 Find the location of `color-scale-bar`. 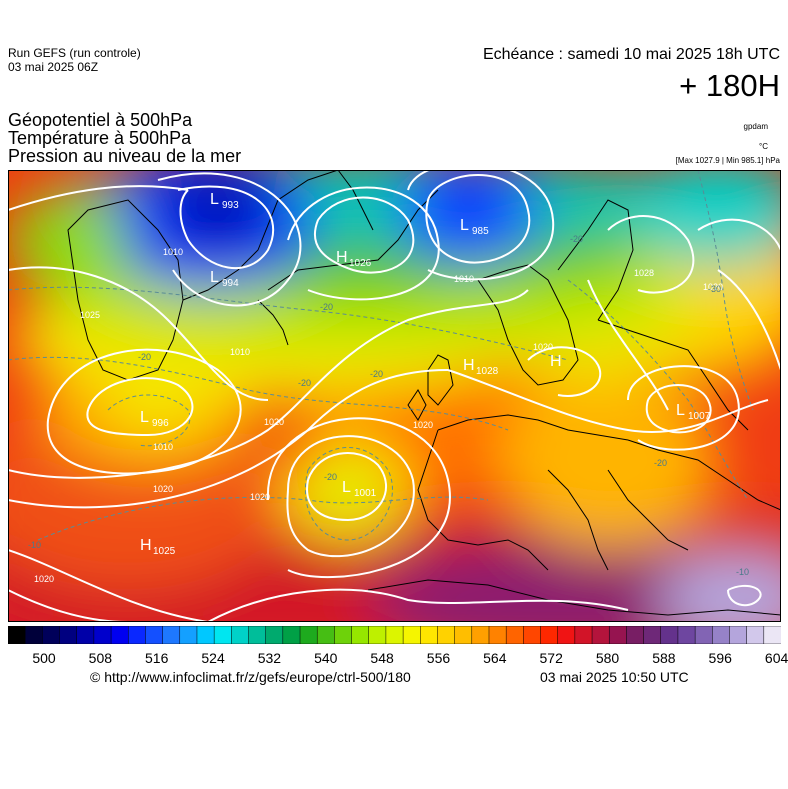

color-scale-bar is located at coordinates (394, 635).